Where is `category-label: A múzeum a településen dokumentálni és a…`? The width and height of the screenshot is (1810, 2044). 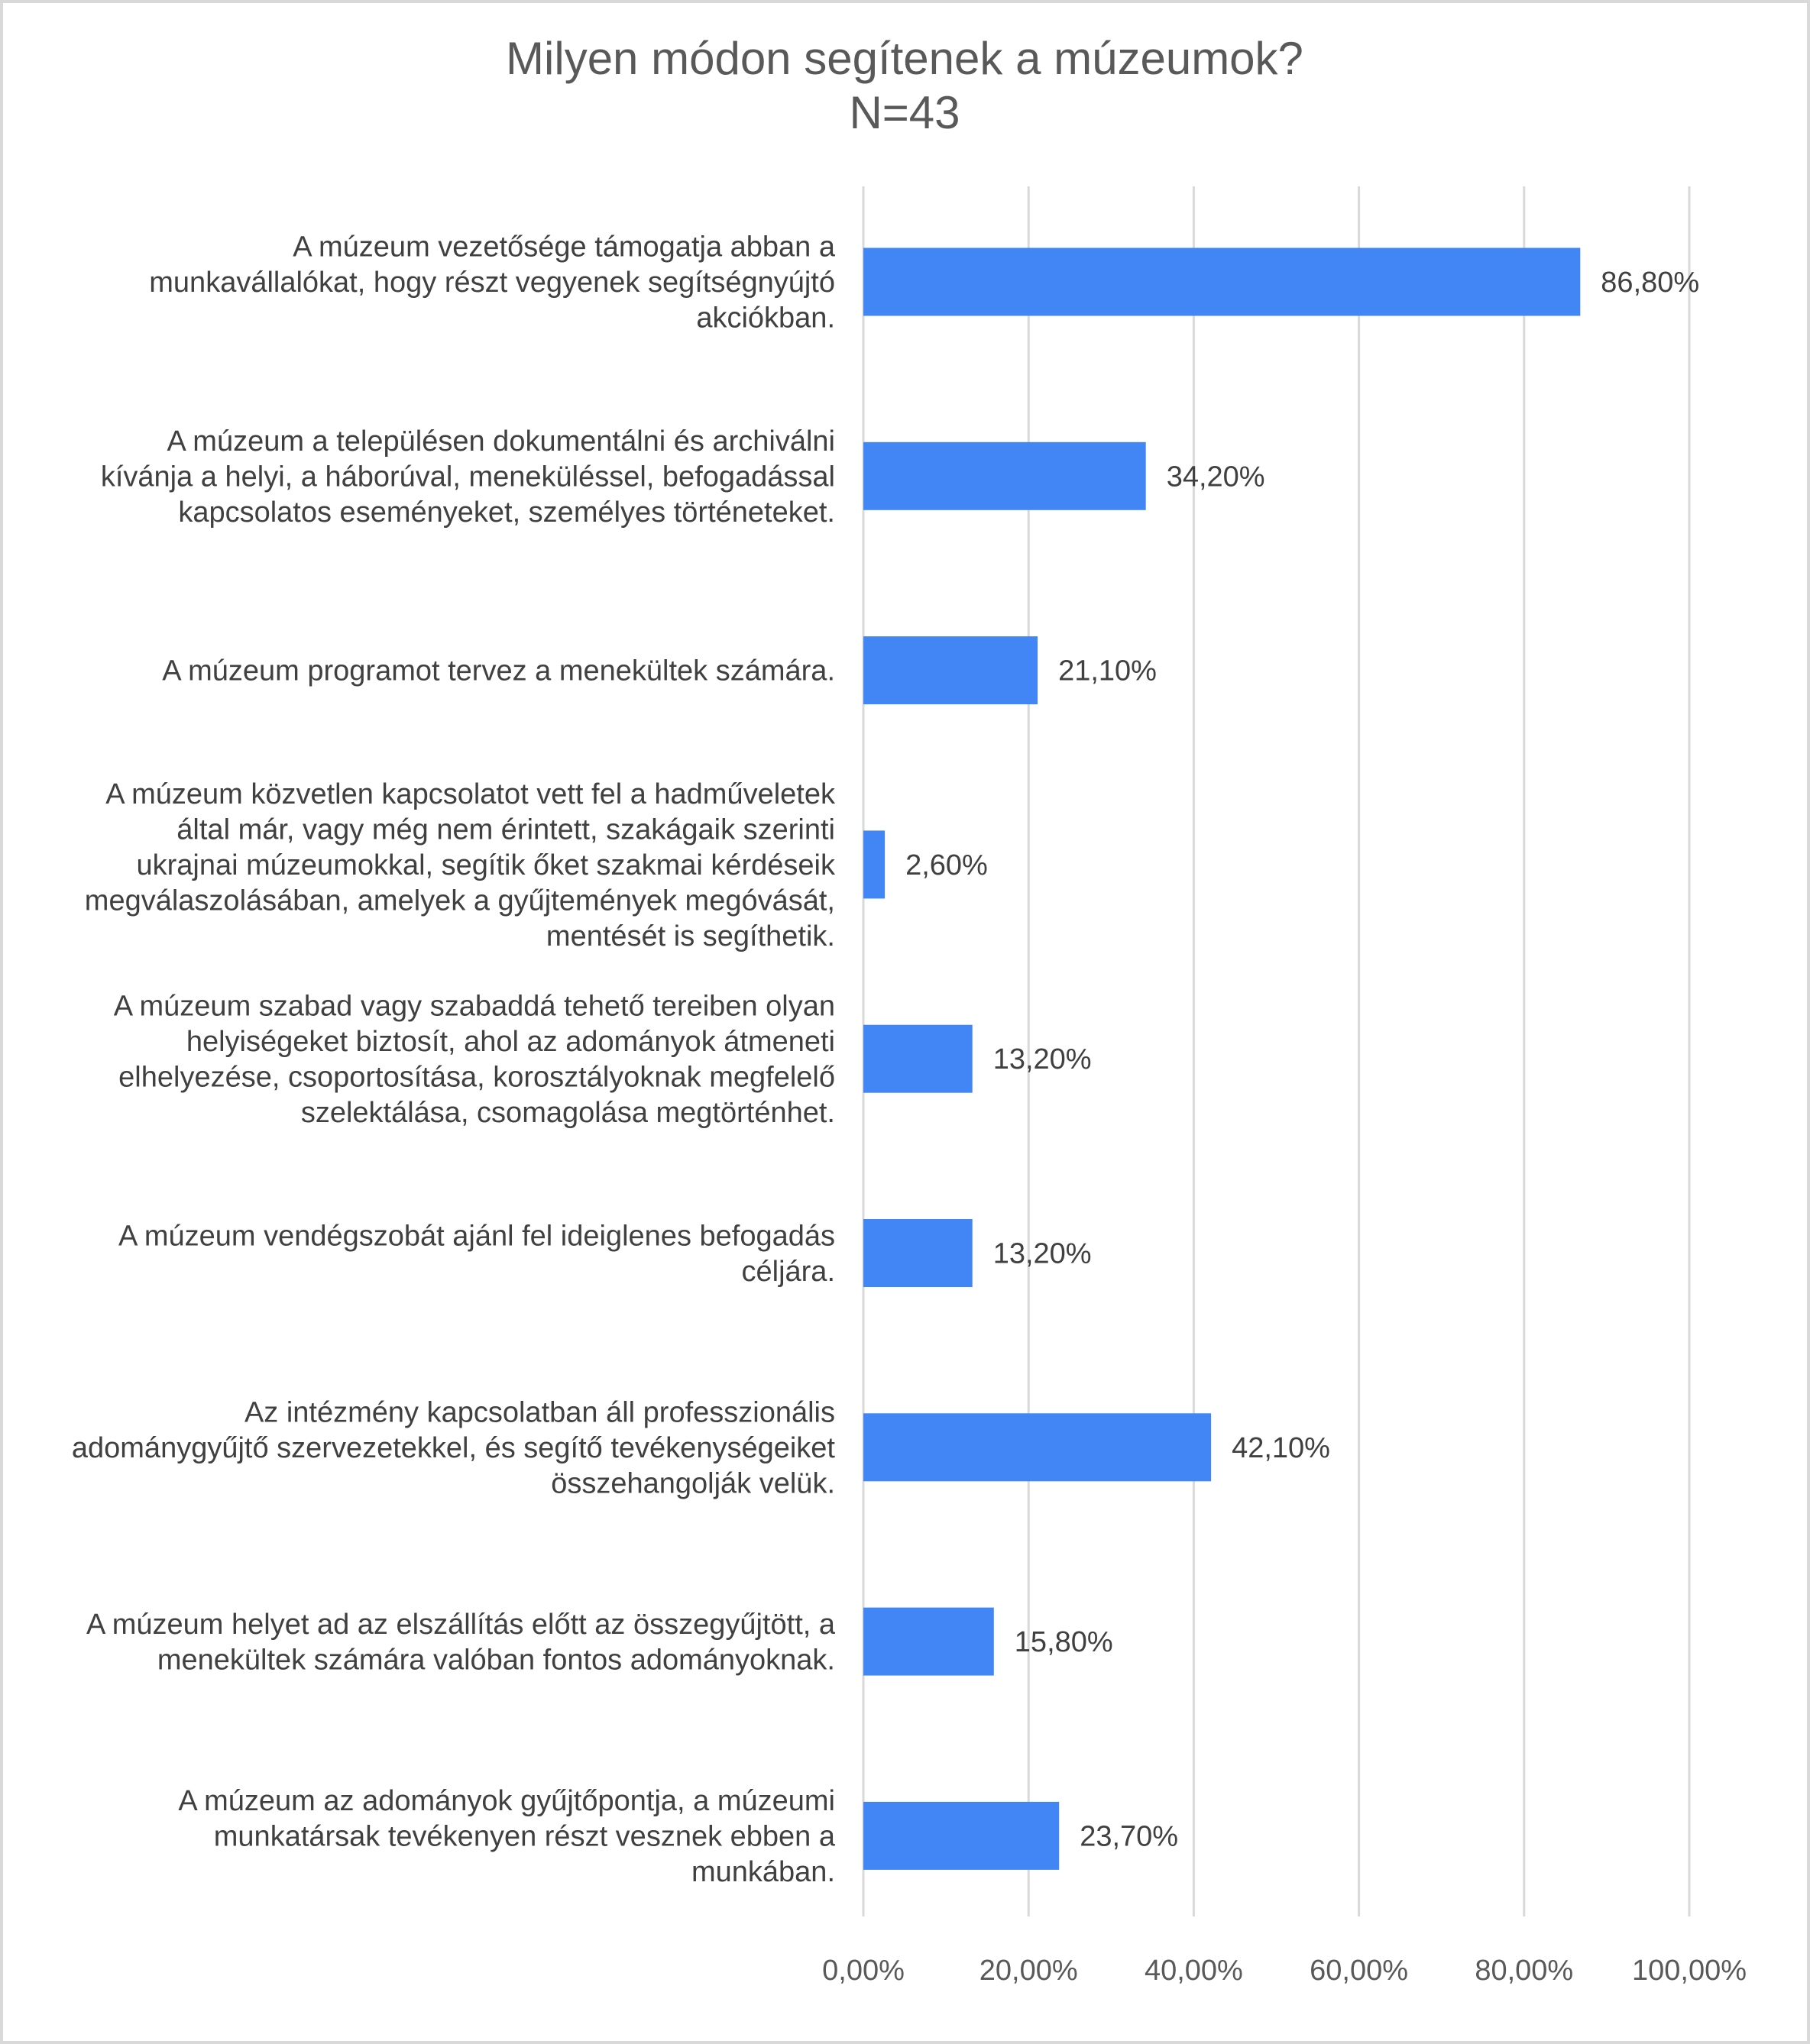 category-label: A múzeum a településen dokumentálni és a… is located at coordinates (501, 441).